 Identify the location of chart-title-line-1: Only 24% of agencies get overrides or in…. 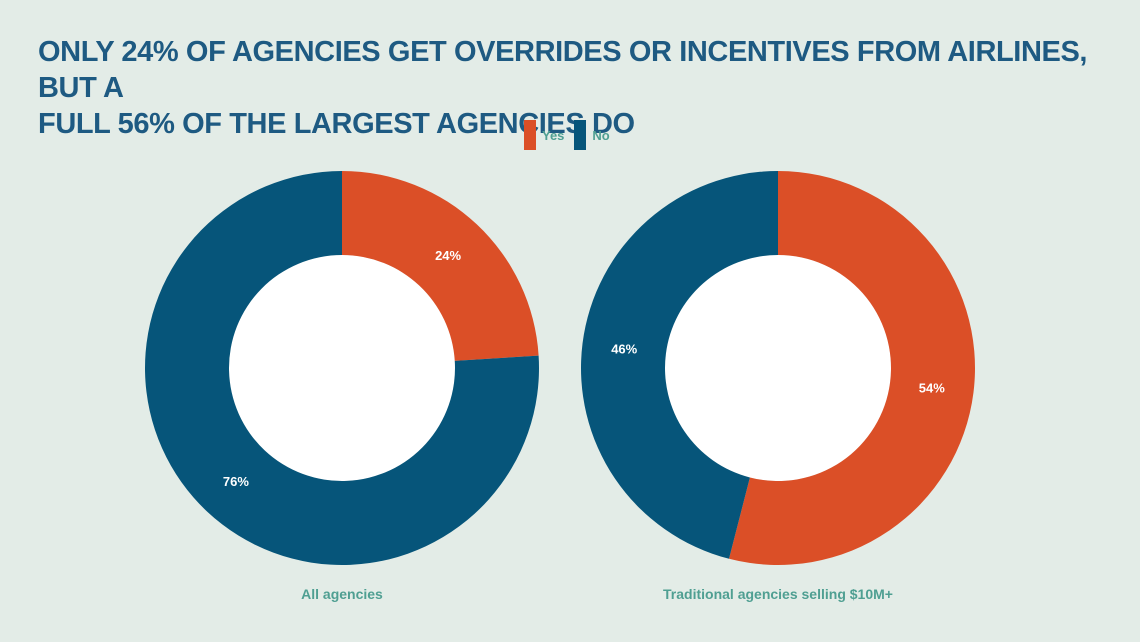
(563, 70).